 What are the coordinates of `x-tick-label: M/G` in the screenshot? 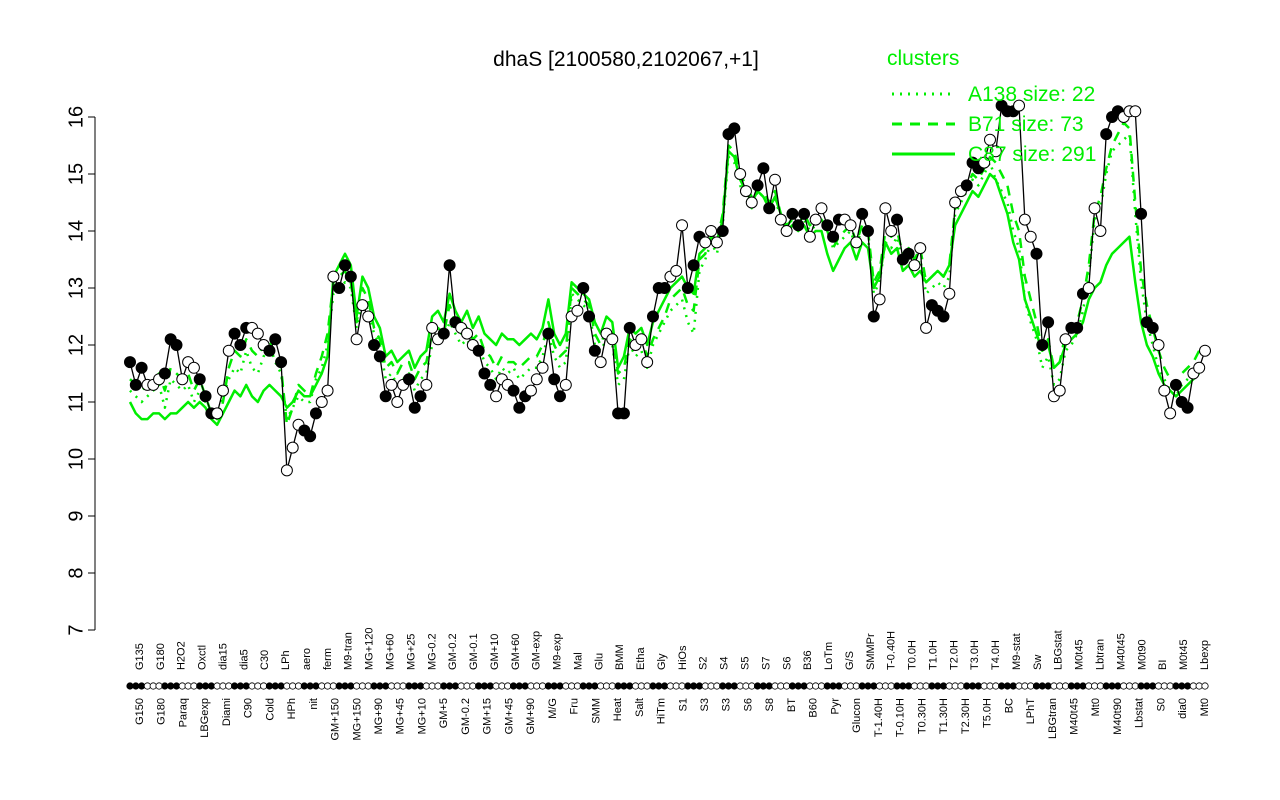 It's located at (553, 708).